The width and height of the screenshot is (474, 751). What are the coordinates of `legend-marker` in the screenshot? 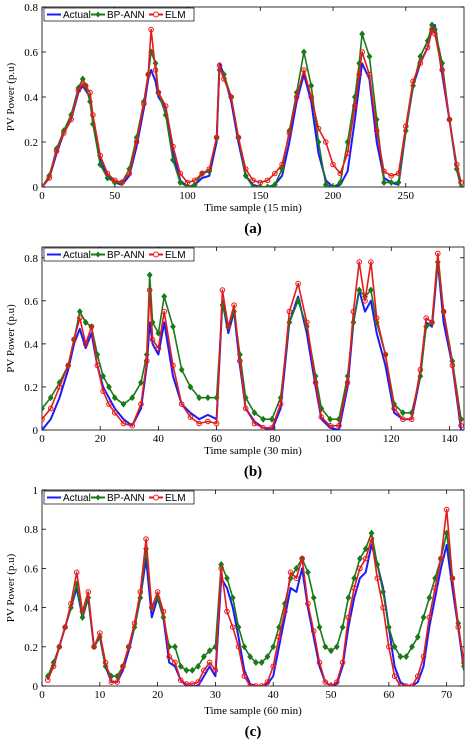 It's located at (156, 14).